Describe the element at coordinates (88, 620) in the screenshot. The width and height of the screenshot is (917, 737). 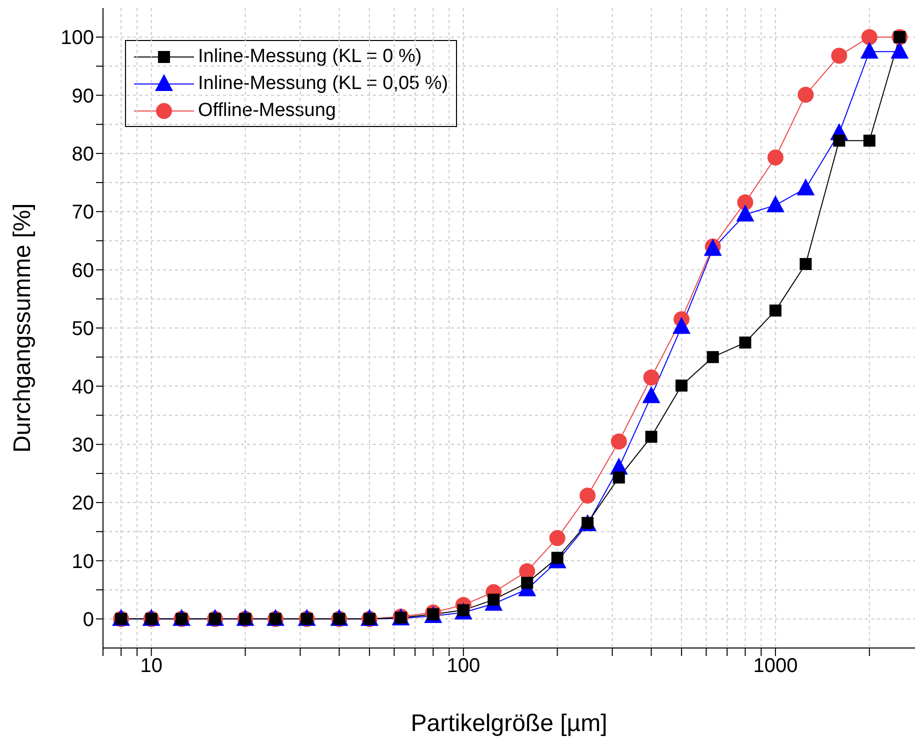
I see `y-tick-label: 0` at that location.